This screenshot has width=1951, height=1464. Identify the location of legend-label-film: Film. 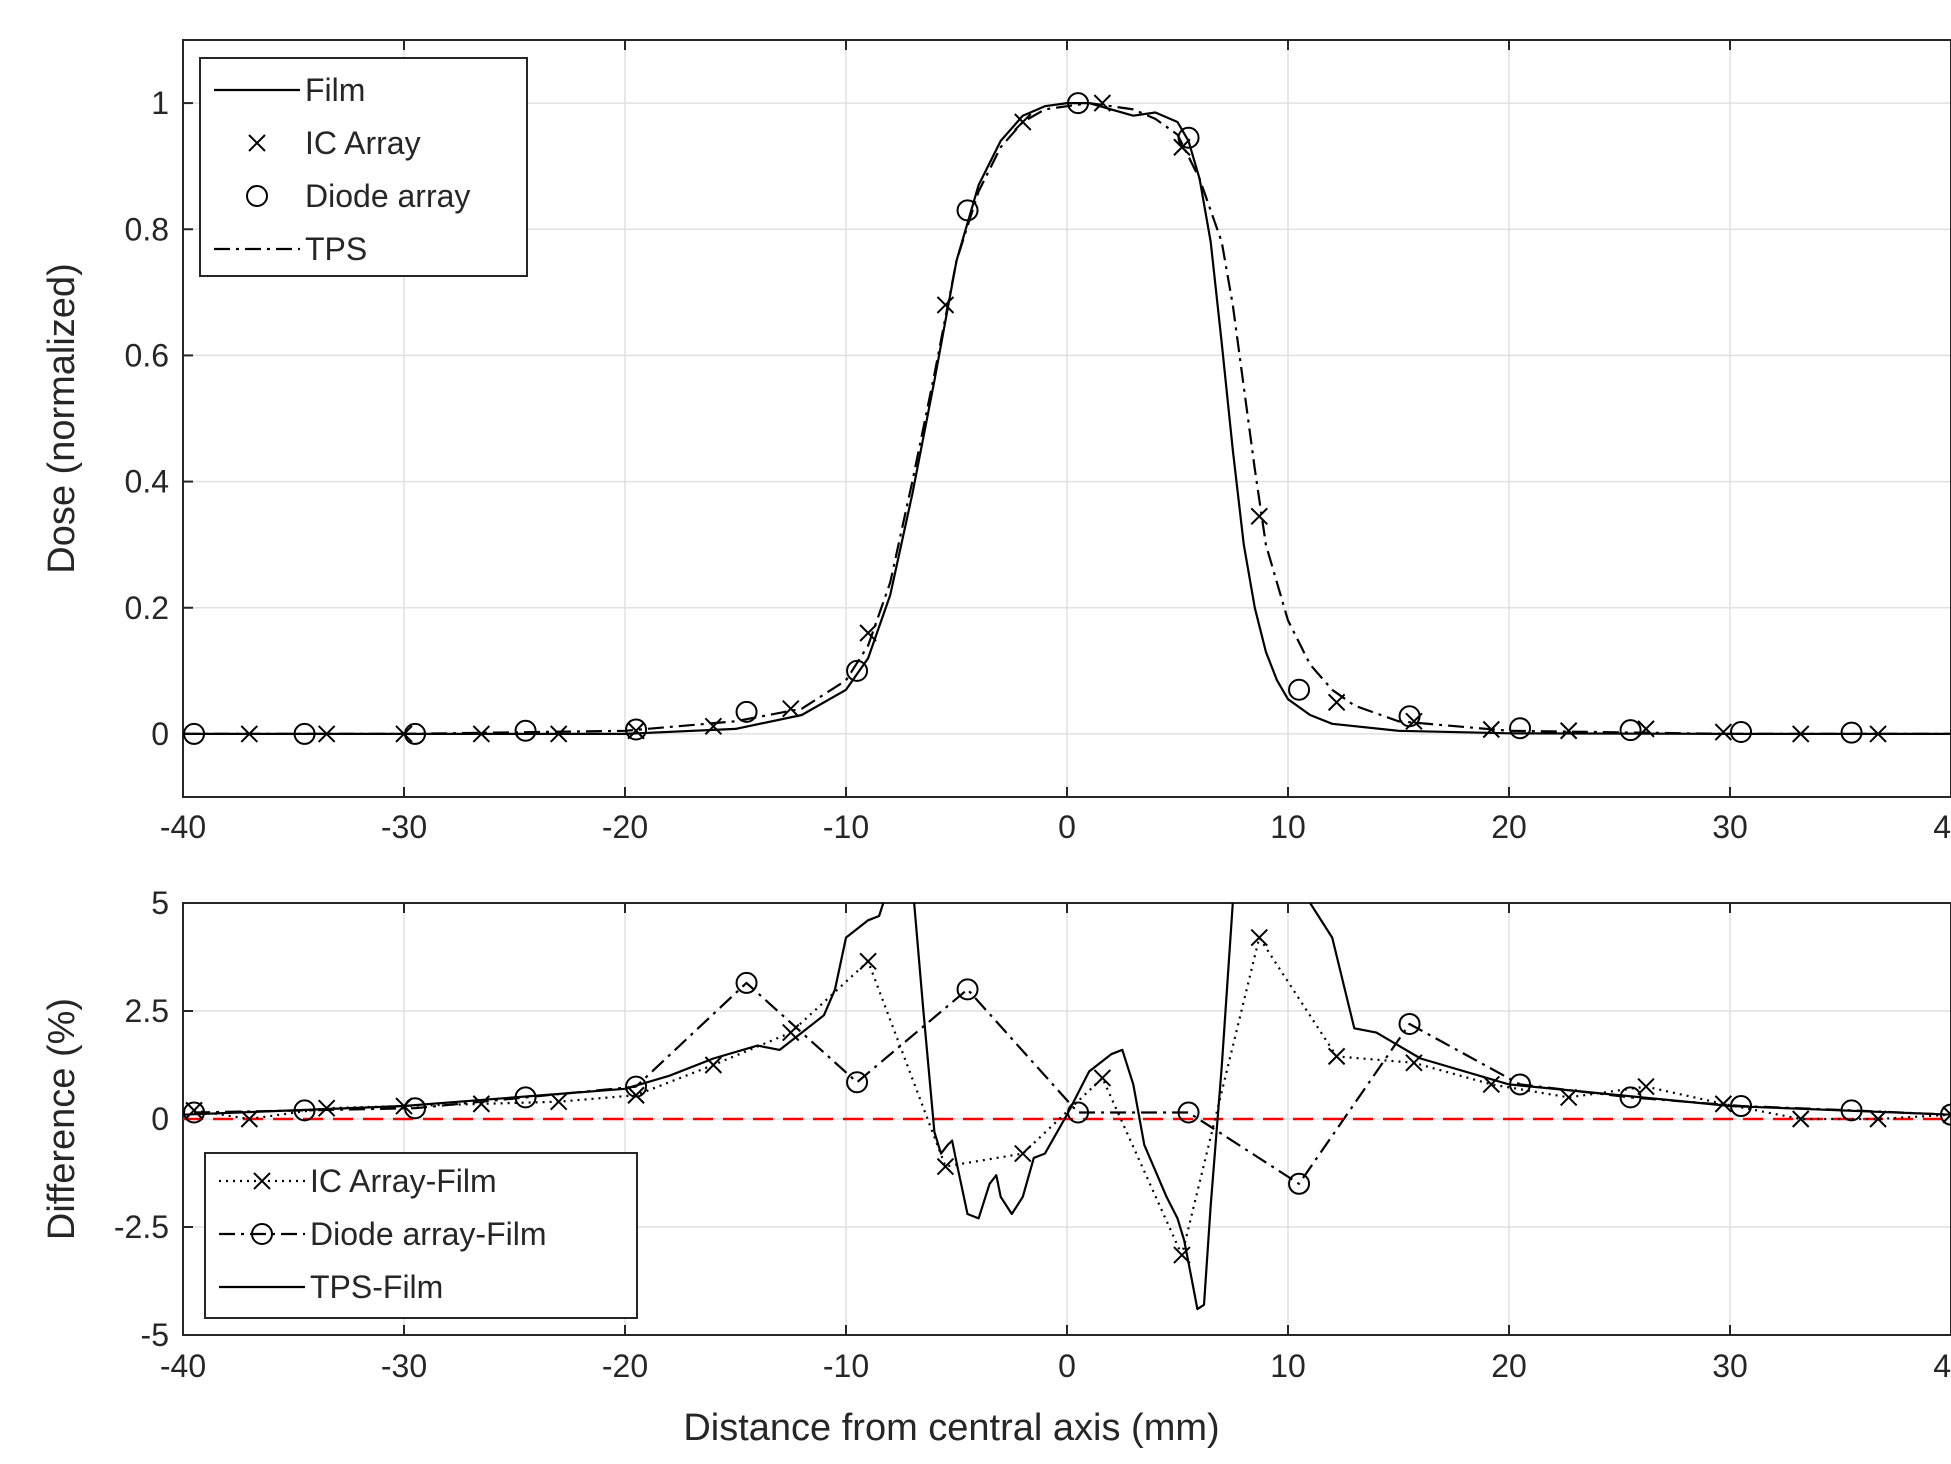
(335, 90).